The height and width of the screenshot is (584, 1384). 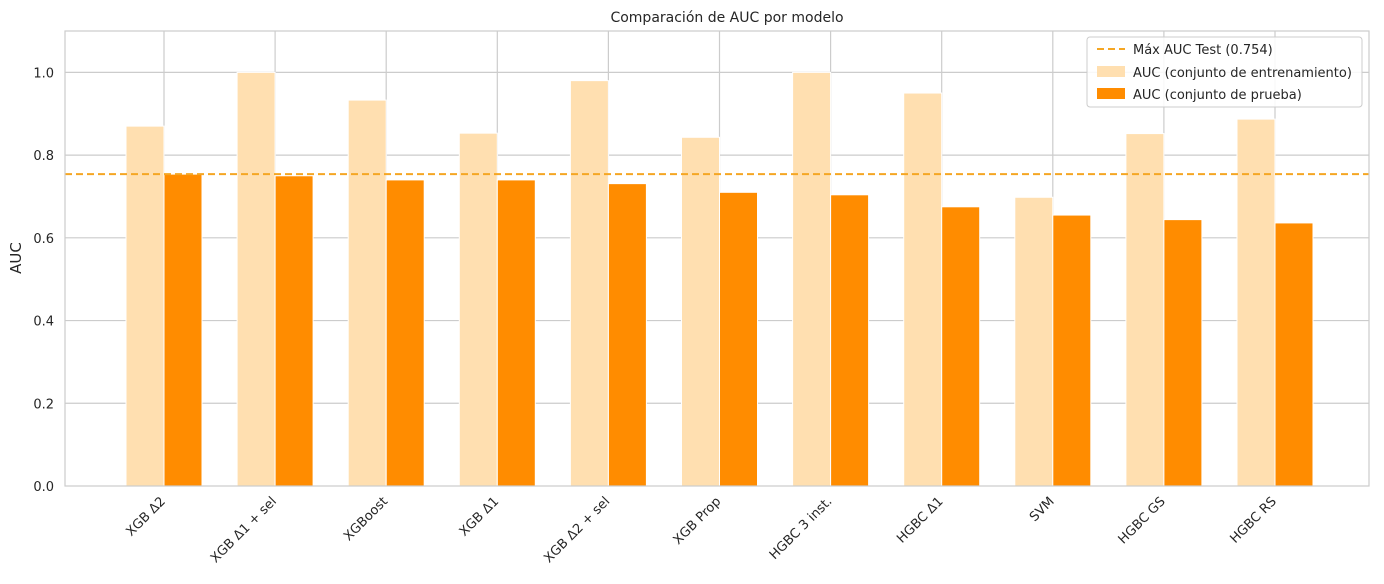 What do you see at coordinates (145, 516) in the screenshot?
I see `x-tick-label: XGB Δ2` at bounding box center [145, 516].